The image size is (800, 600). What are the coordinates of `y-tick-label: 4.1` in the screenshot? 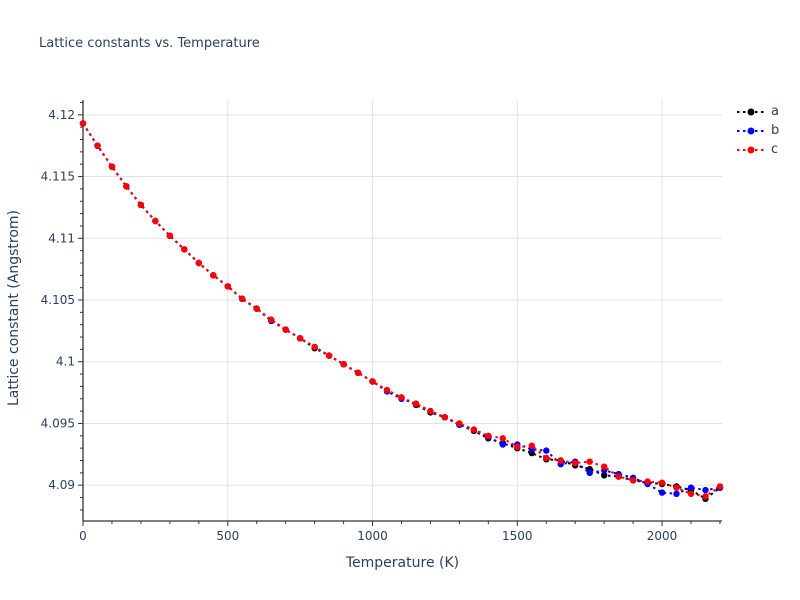 It's located at (65, 362).